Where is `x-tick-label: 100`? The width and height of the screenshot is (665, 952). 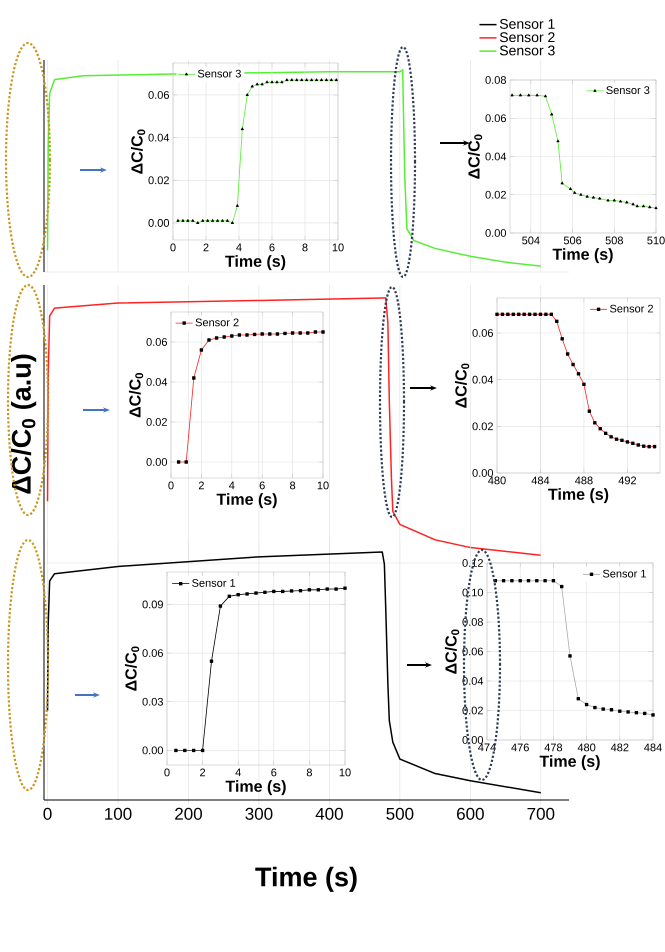
x-tick-label: 100 is located at coordinates (118, 814).